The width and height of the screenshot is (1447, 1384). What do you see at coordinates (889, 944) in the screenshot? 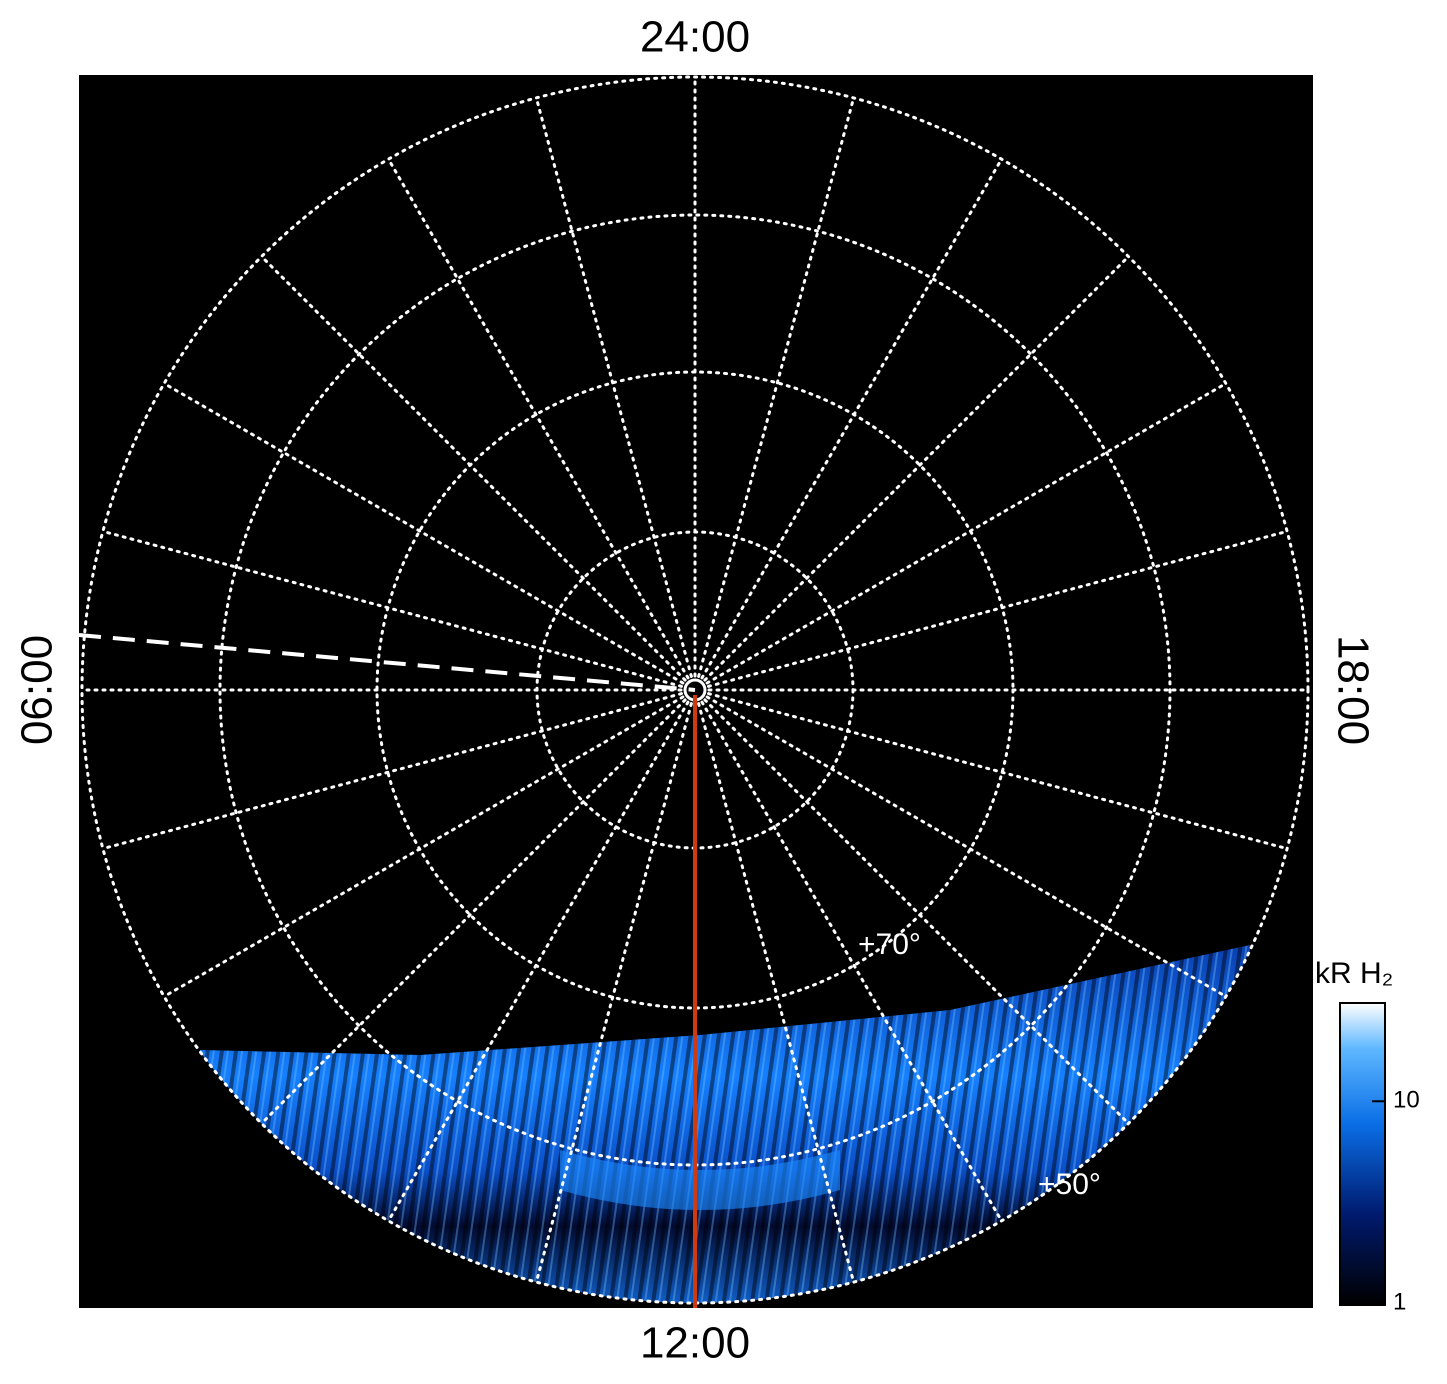
I see `latitude-label: +70°` at bounding box center [889, 944].